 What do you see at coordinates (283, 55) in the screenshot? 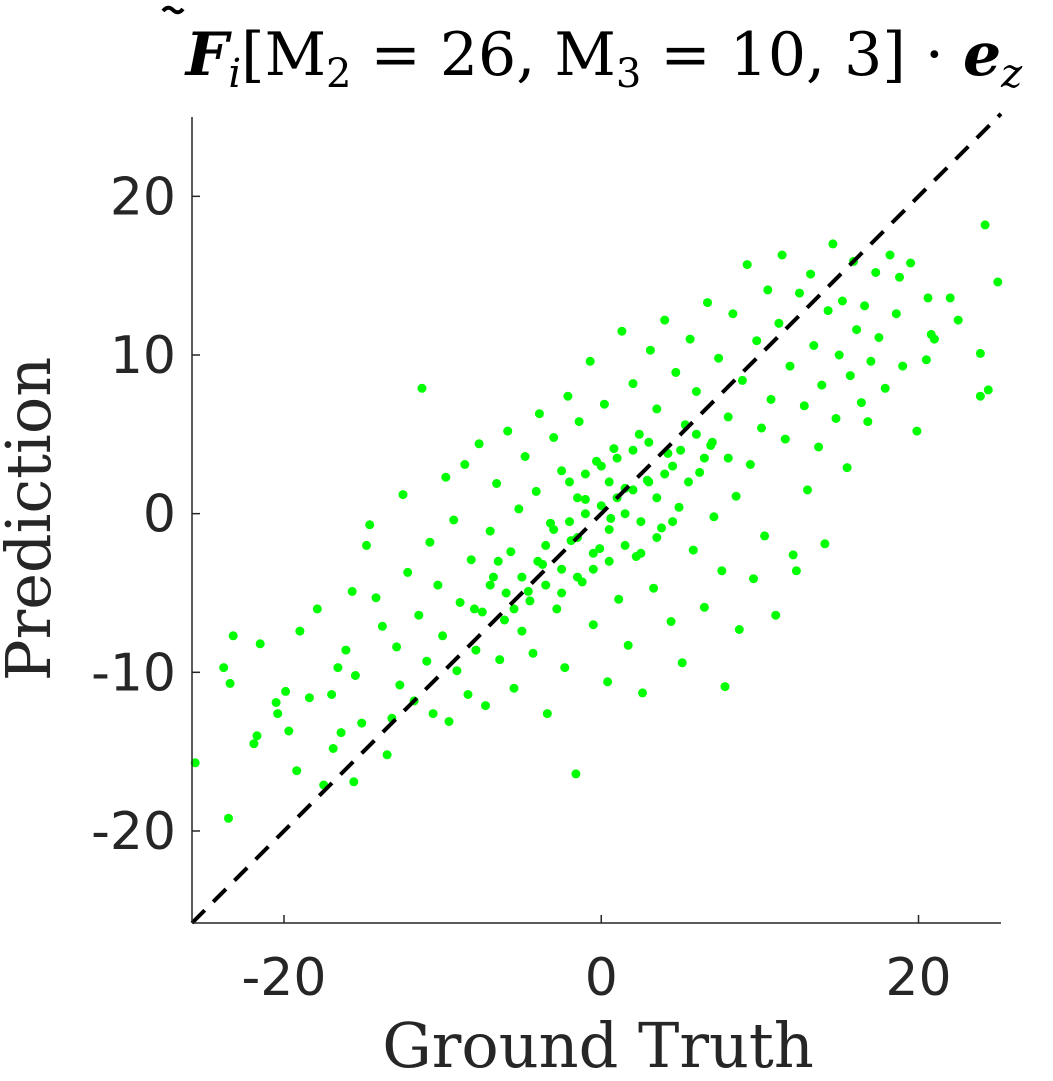
I see `title-args: [M` at bounding box center [283, 55].